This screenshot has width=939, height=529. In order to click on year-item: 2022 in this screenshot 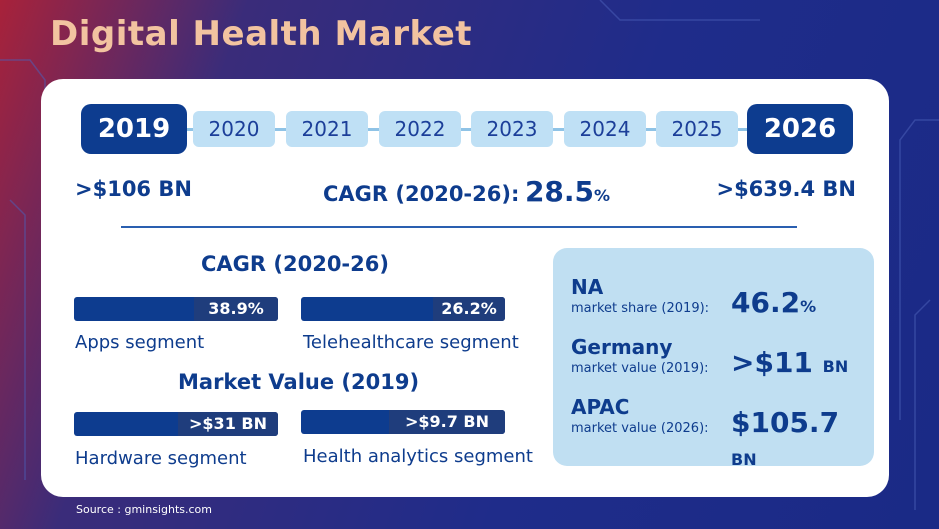, I will do `click(420, 129)`.